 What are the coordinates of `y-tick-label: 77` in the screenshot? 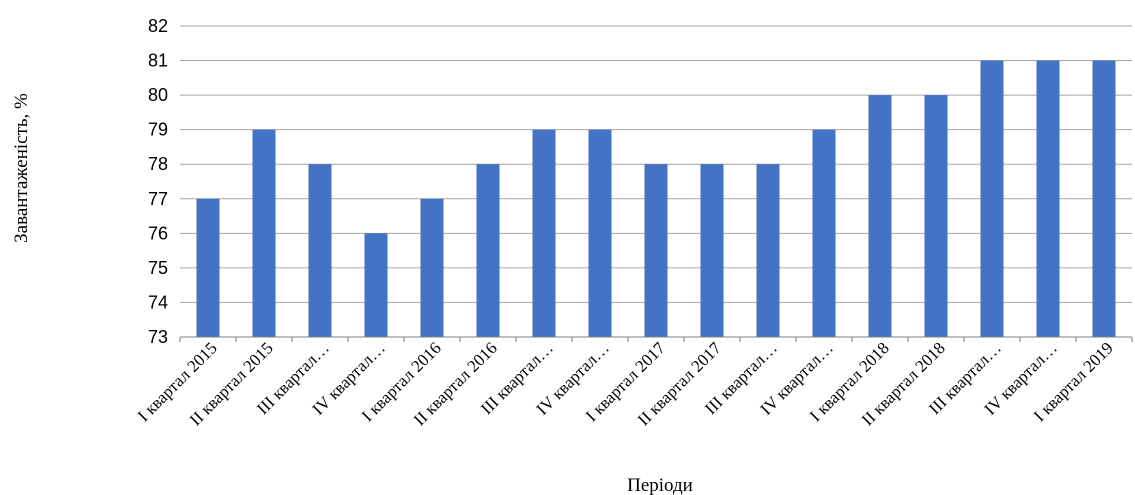 It's located at (158, 199).